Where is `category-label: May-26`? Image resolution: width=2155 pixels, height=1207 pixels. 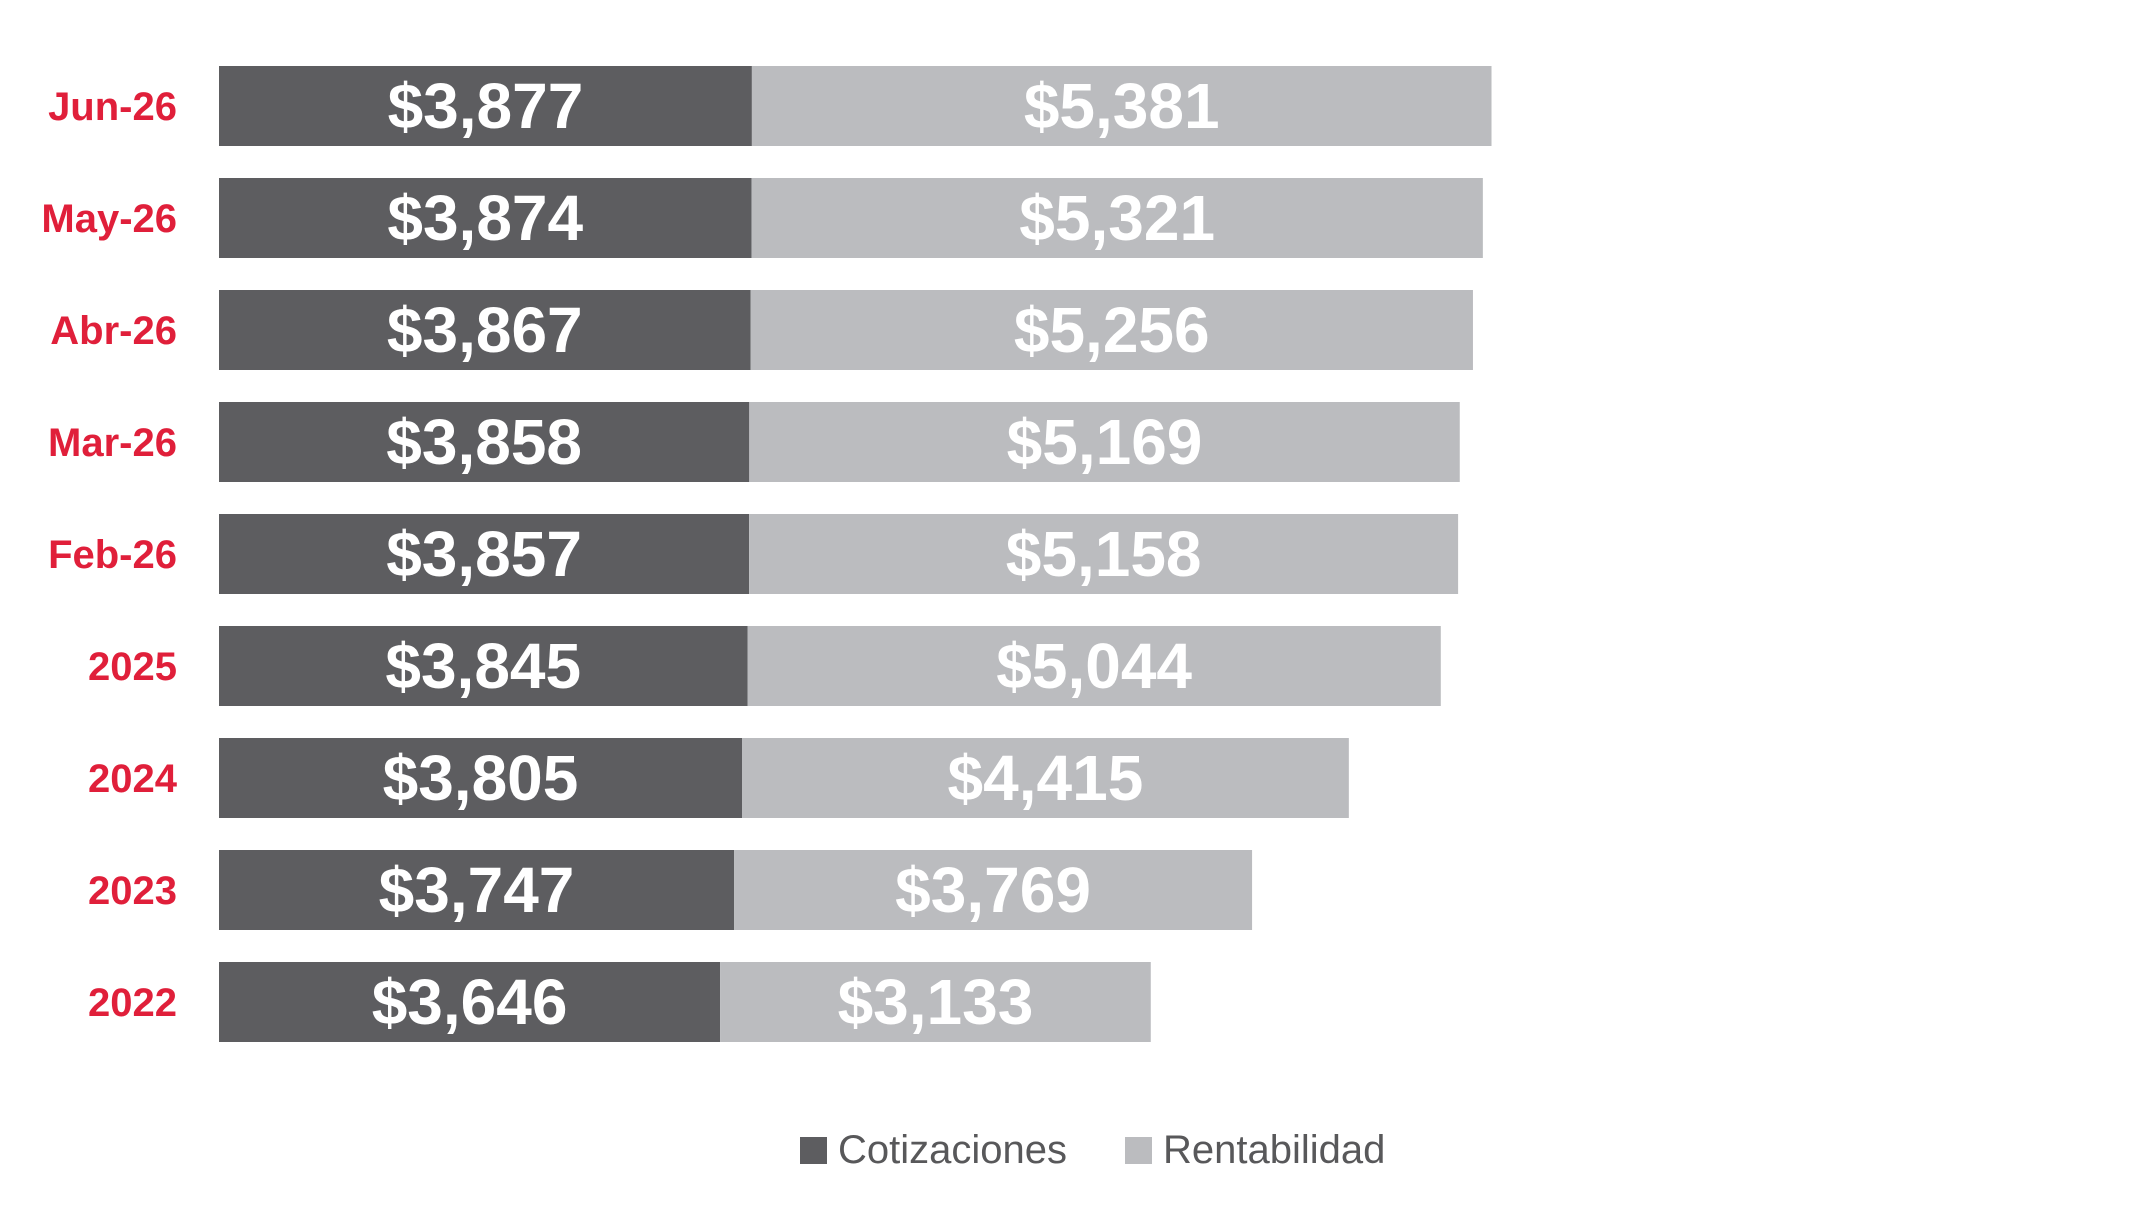 category-label: May-26 is located at coordinates (109, 219).